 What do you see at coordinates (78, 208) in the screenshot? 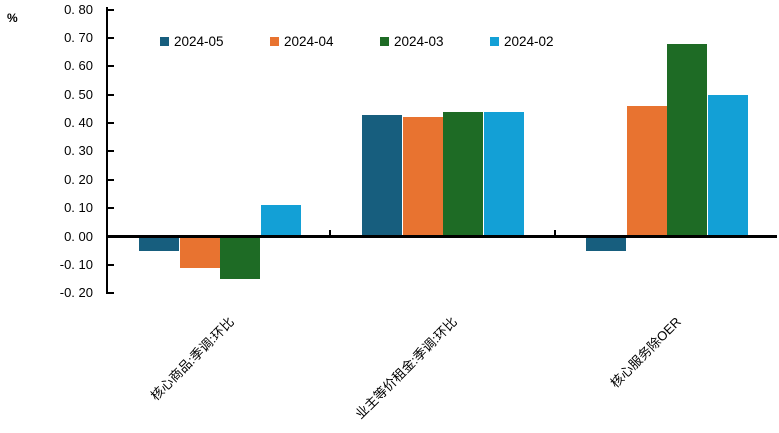
I see `y-axis-tick-label: 0. 10` at bounding box center [78, 208].